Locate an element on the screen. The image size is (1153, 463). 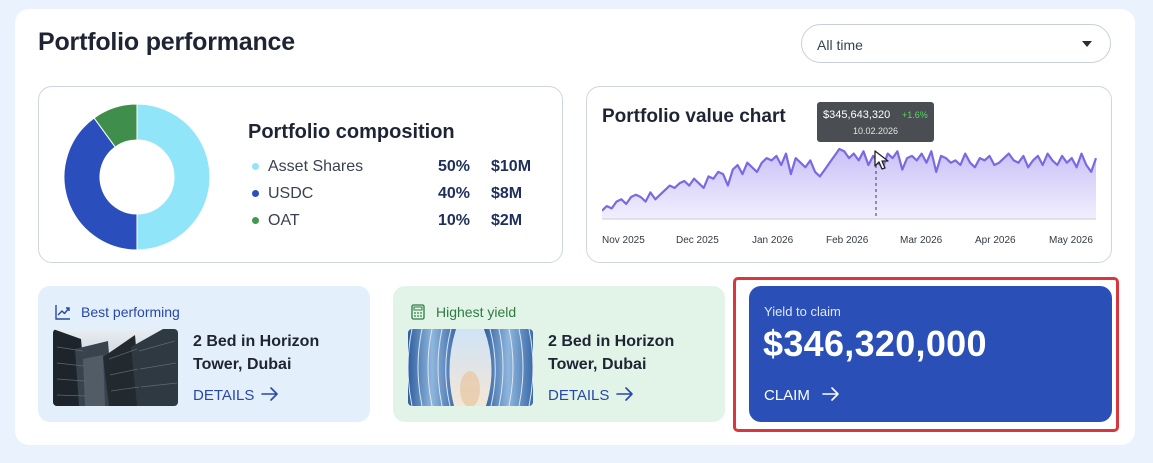
x-tick-label: Apr 2026 is located at coordinates (995, 240).